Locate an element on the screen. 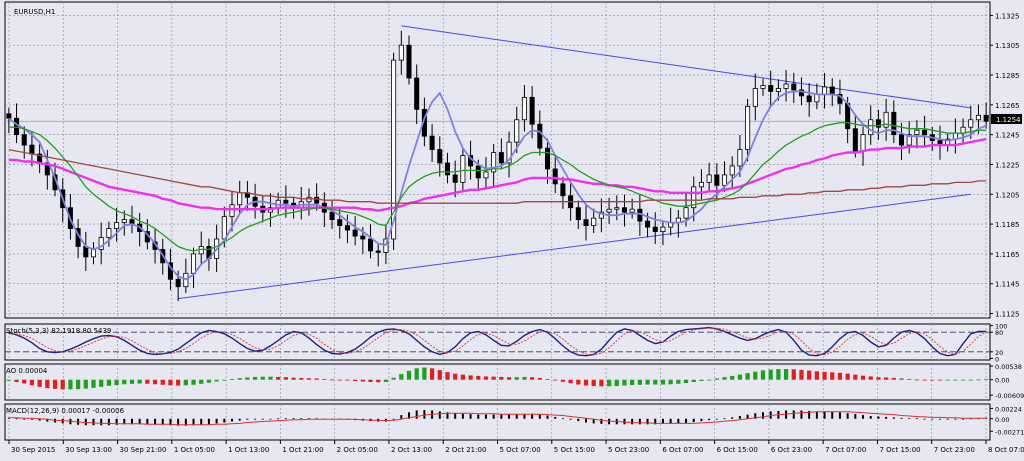 This screenshot has height=461, width=1024. price-tick-label: 1.1205 is located at coordinates (1007, 195).